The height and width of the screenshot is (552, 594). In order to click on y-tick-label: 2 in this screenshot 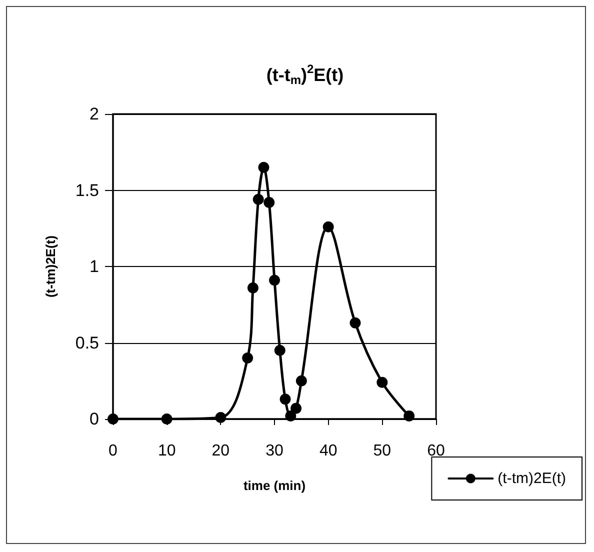, I will do `click(94, 114)`.